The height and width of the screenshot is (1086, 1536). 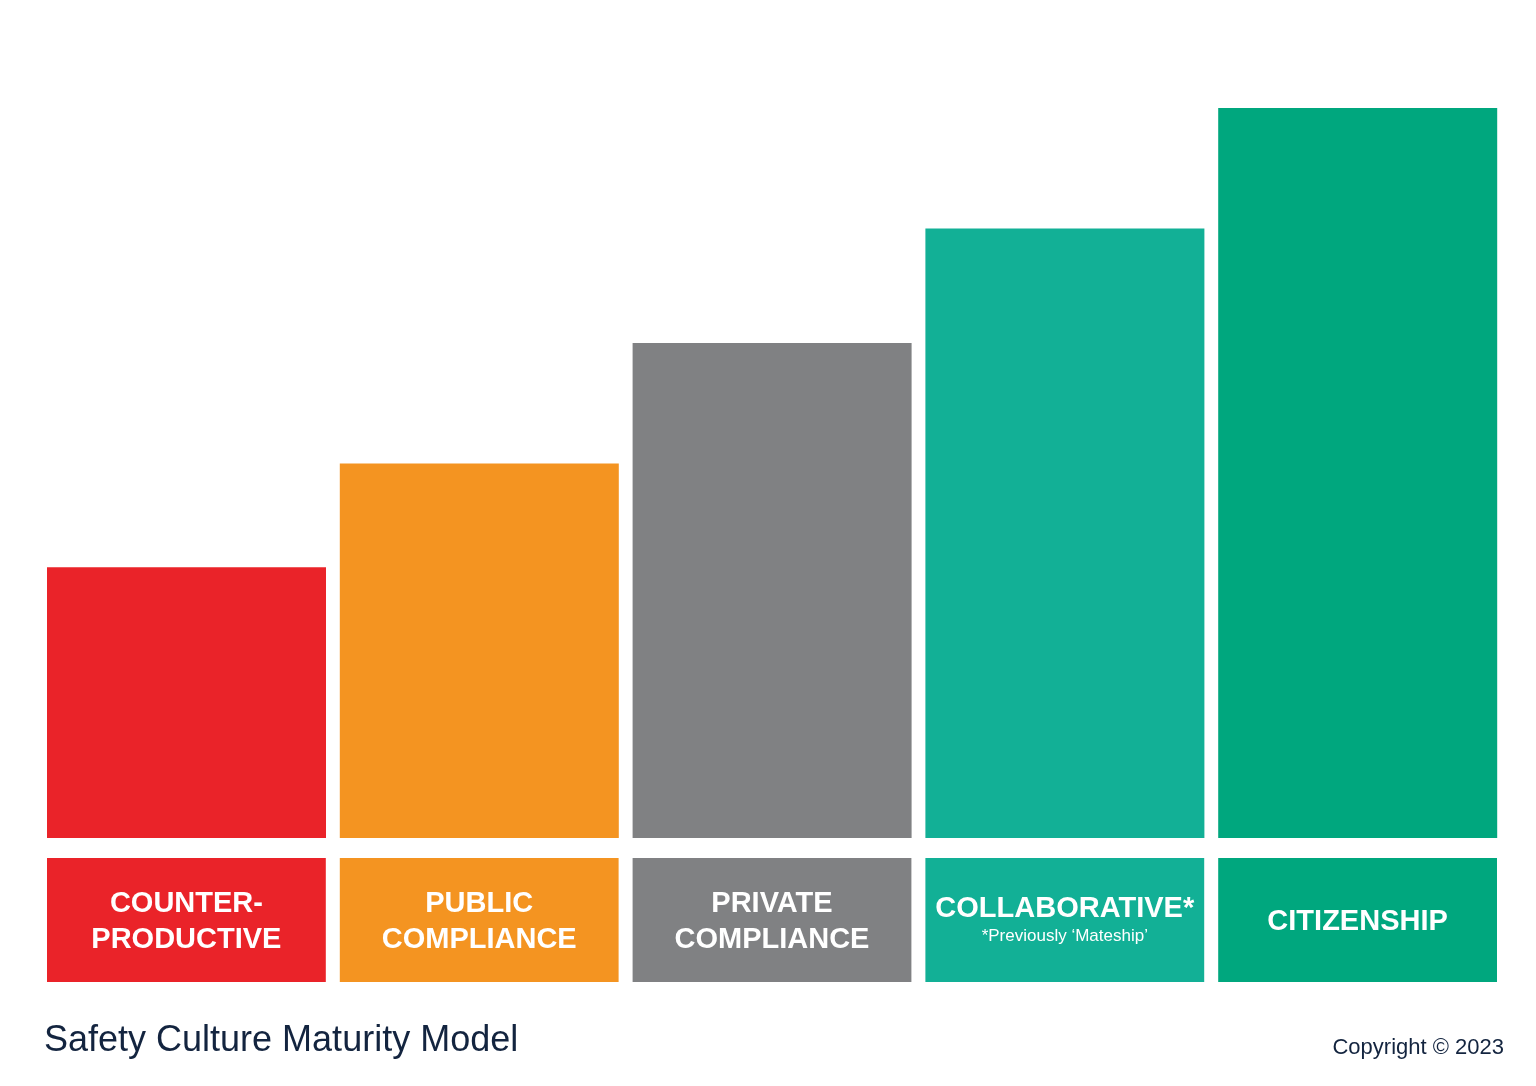 I want to click on x-tick-label: COLLABORATIVE*, so click(x=1065, y=907).